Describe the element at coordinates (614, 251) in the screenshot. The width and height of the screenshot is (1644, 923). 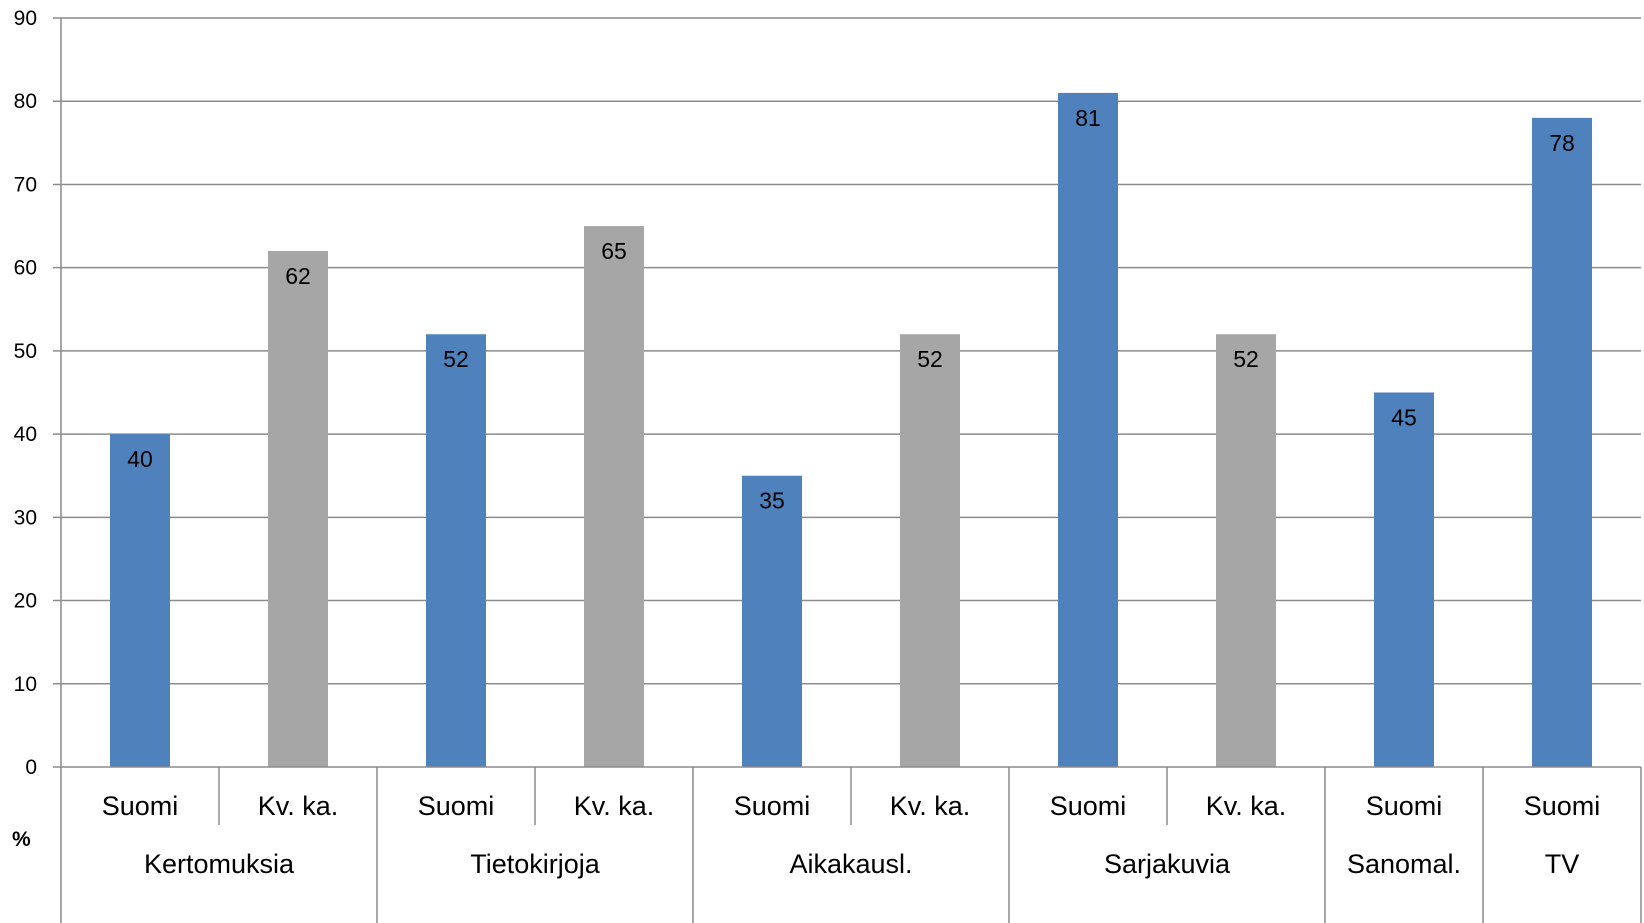
I see `bar-data-label: 65` at that location.